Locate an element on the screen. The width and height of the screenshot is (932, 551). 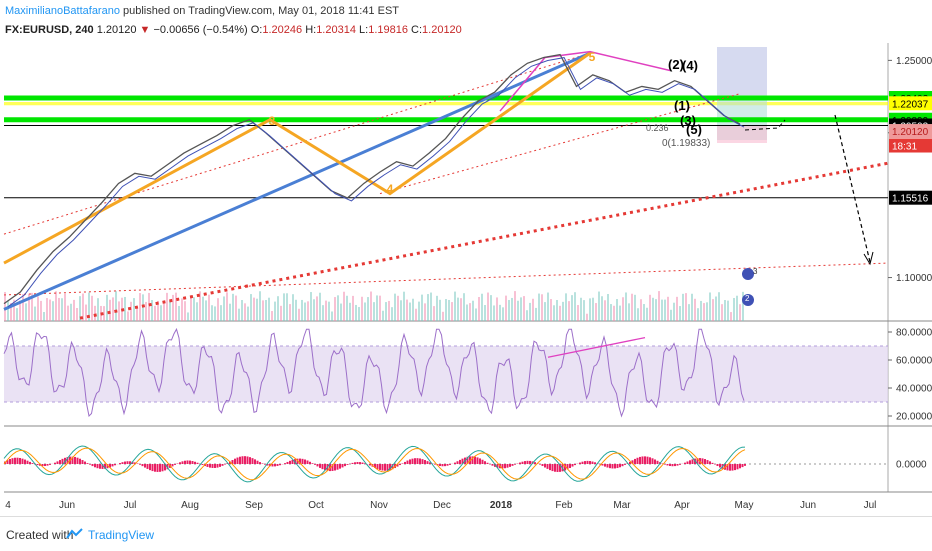
y-tick-label: 1.10000 is located at coordinates (914, 278).